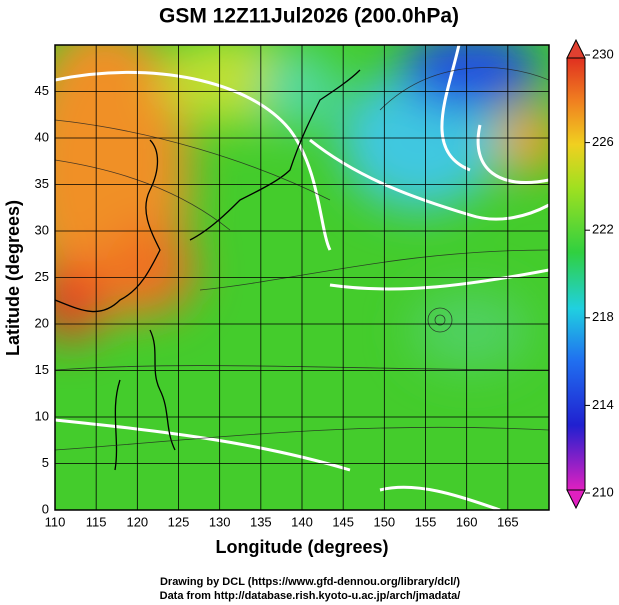 The width and height of the screenshot is (619, 605). What do you see at coordinates (179, 521) in the screenshot?
I see `x-tick-label: 125` at bounding box center [179, 521].